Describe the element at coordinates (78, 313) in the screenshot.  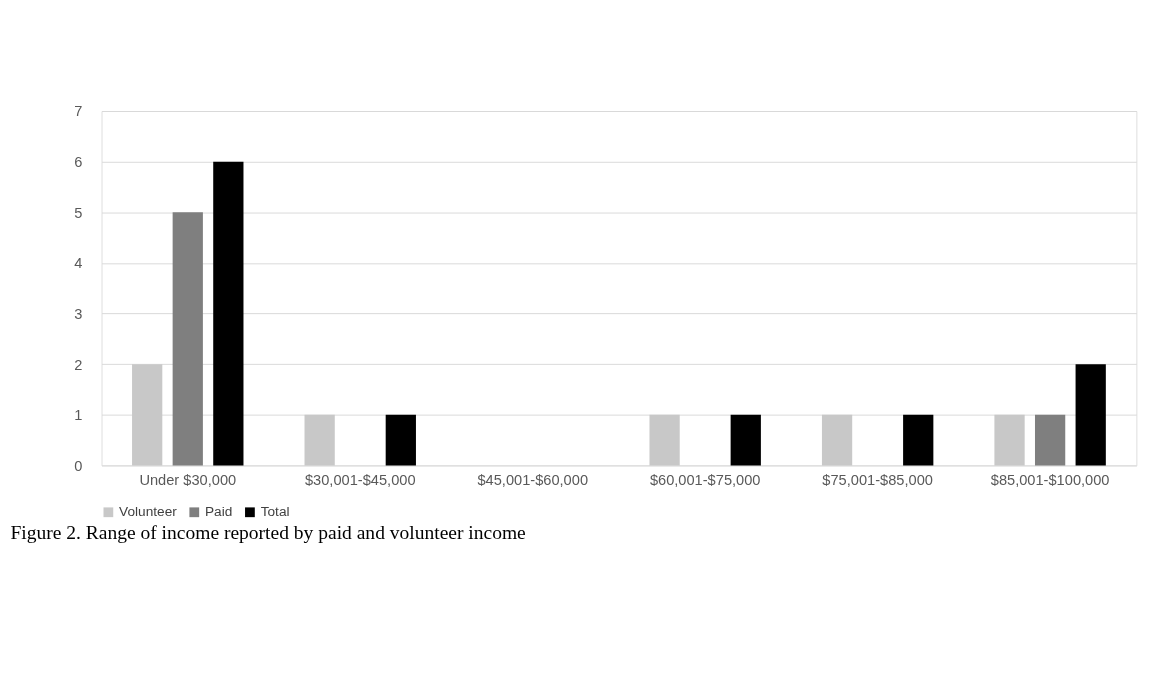
I see `y-tick-label: 3` at that location.